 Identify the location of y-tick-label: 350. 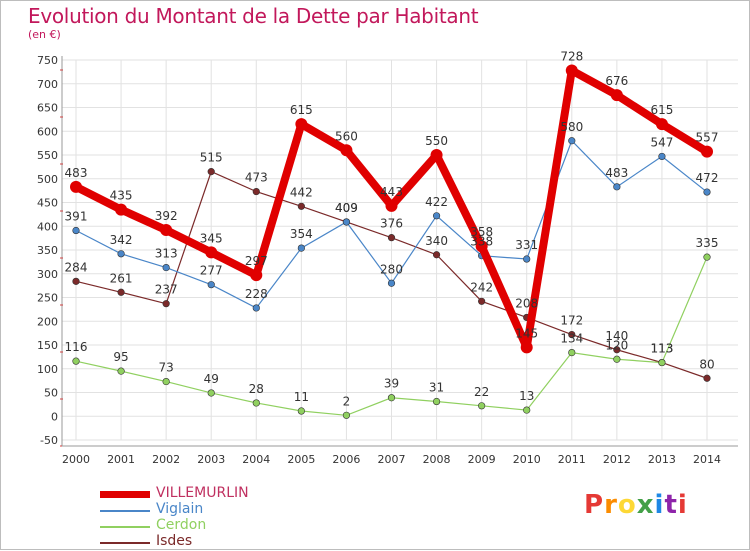
(47, 250).